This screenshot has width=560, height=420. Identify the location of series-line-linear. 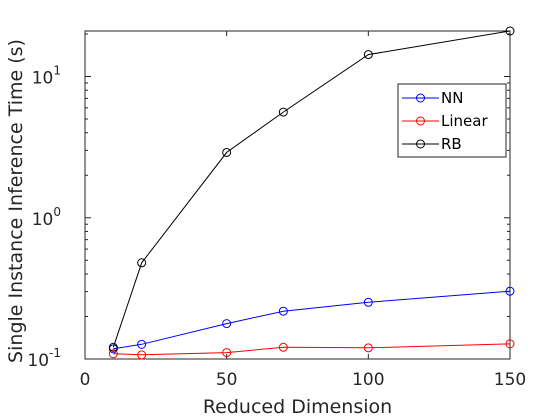
(312, 349).